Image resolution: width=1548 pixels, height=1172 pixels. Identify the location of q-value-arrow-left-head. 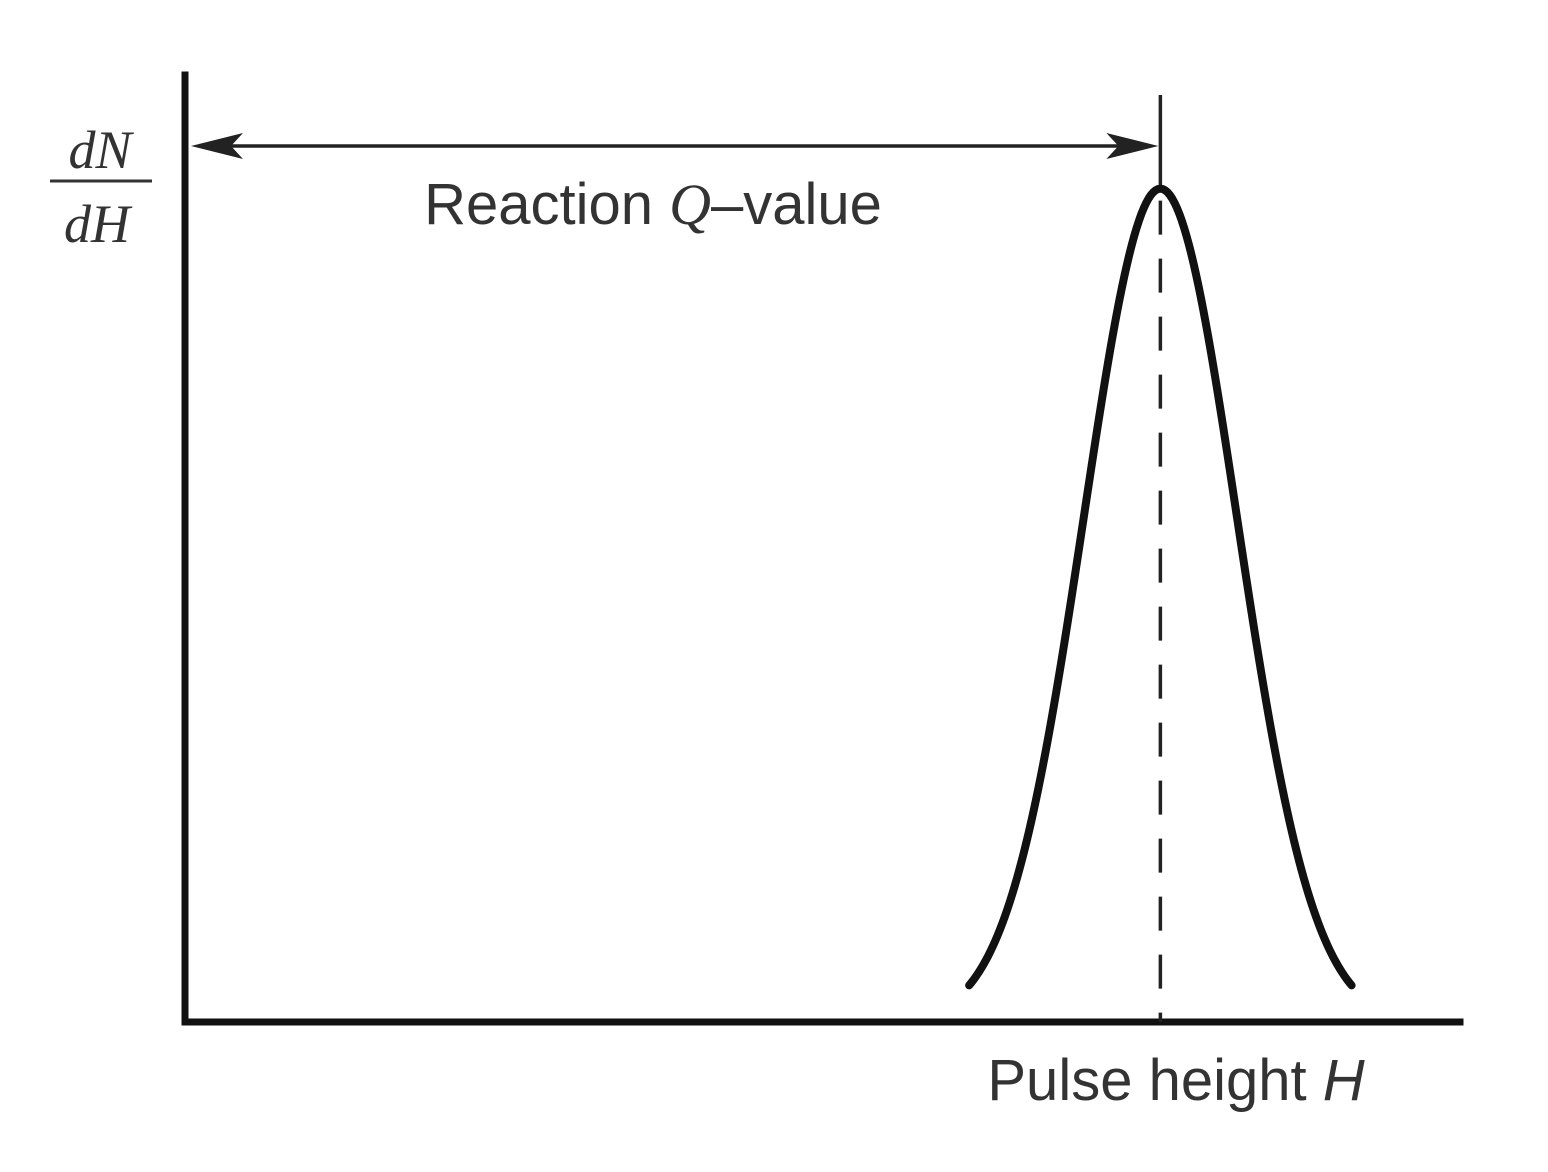
(217, 146).